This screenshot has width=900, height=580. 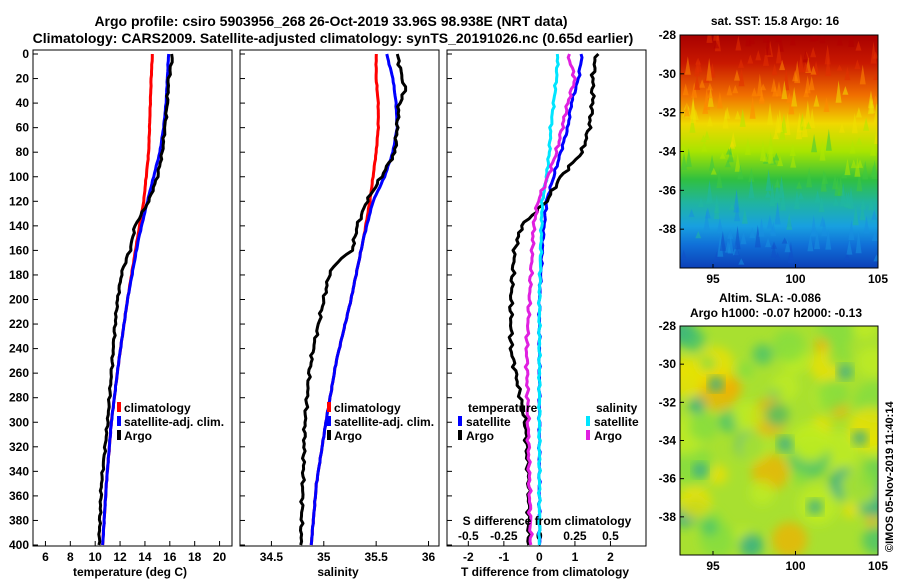 What do you see at coordinates (19, 398) in the screenshot?
I see `depth-tick-label: 280` at bounding box center [19, 398].